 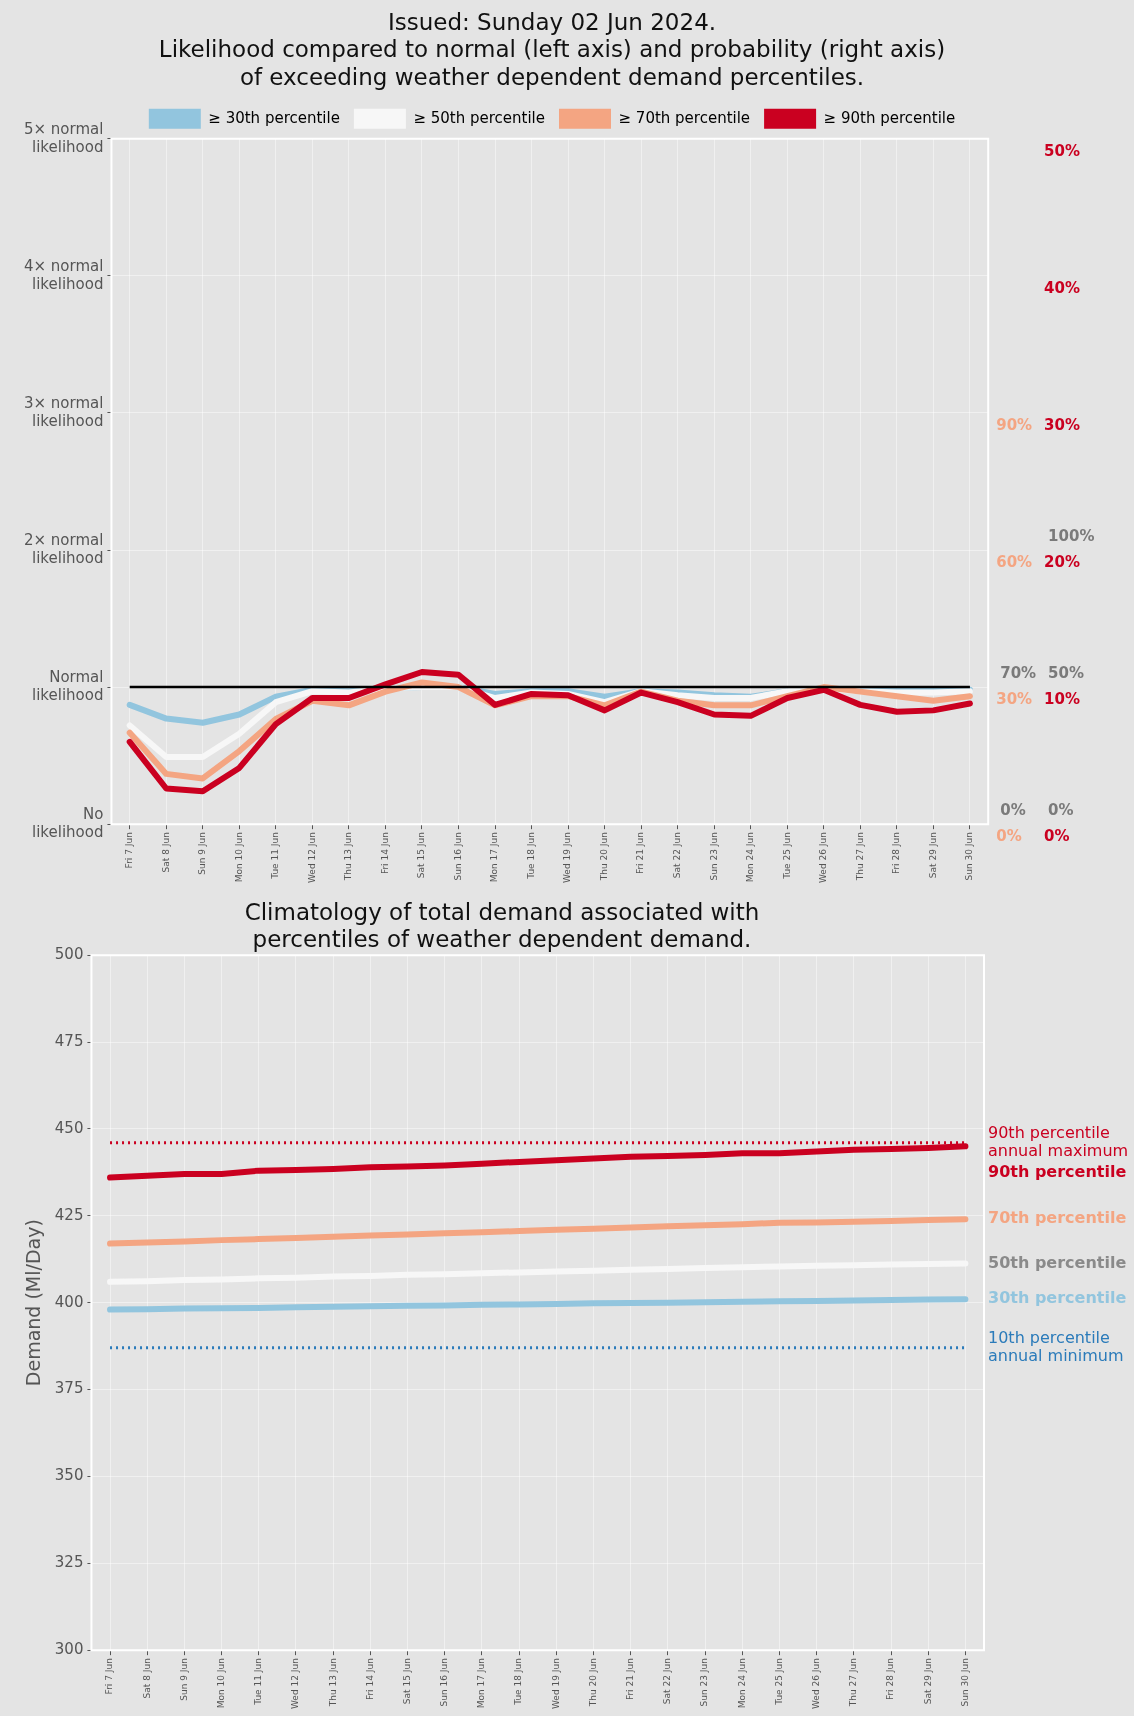 I want to click on text: 70%, so click(x=1018, y=672).